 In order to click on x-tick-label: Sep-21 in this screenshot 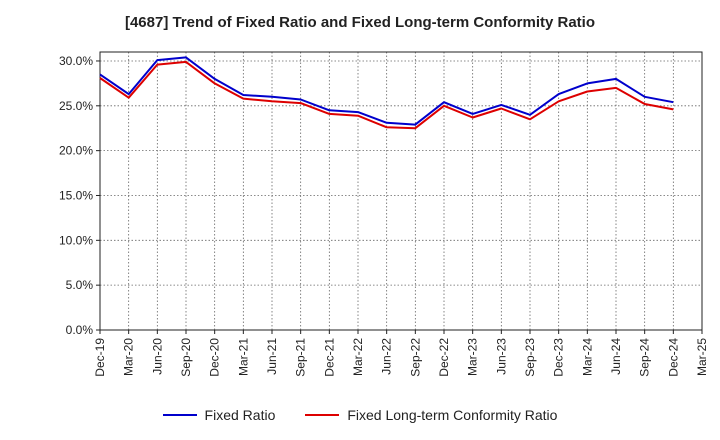, I will do `click(301, 357)`.